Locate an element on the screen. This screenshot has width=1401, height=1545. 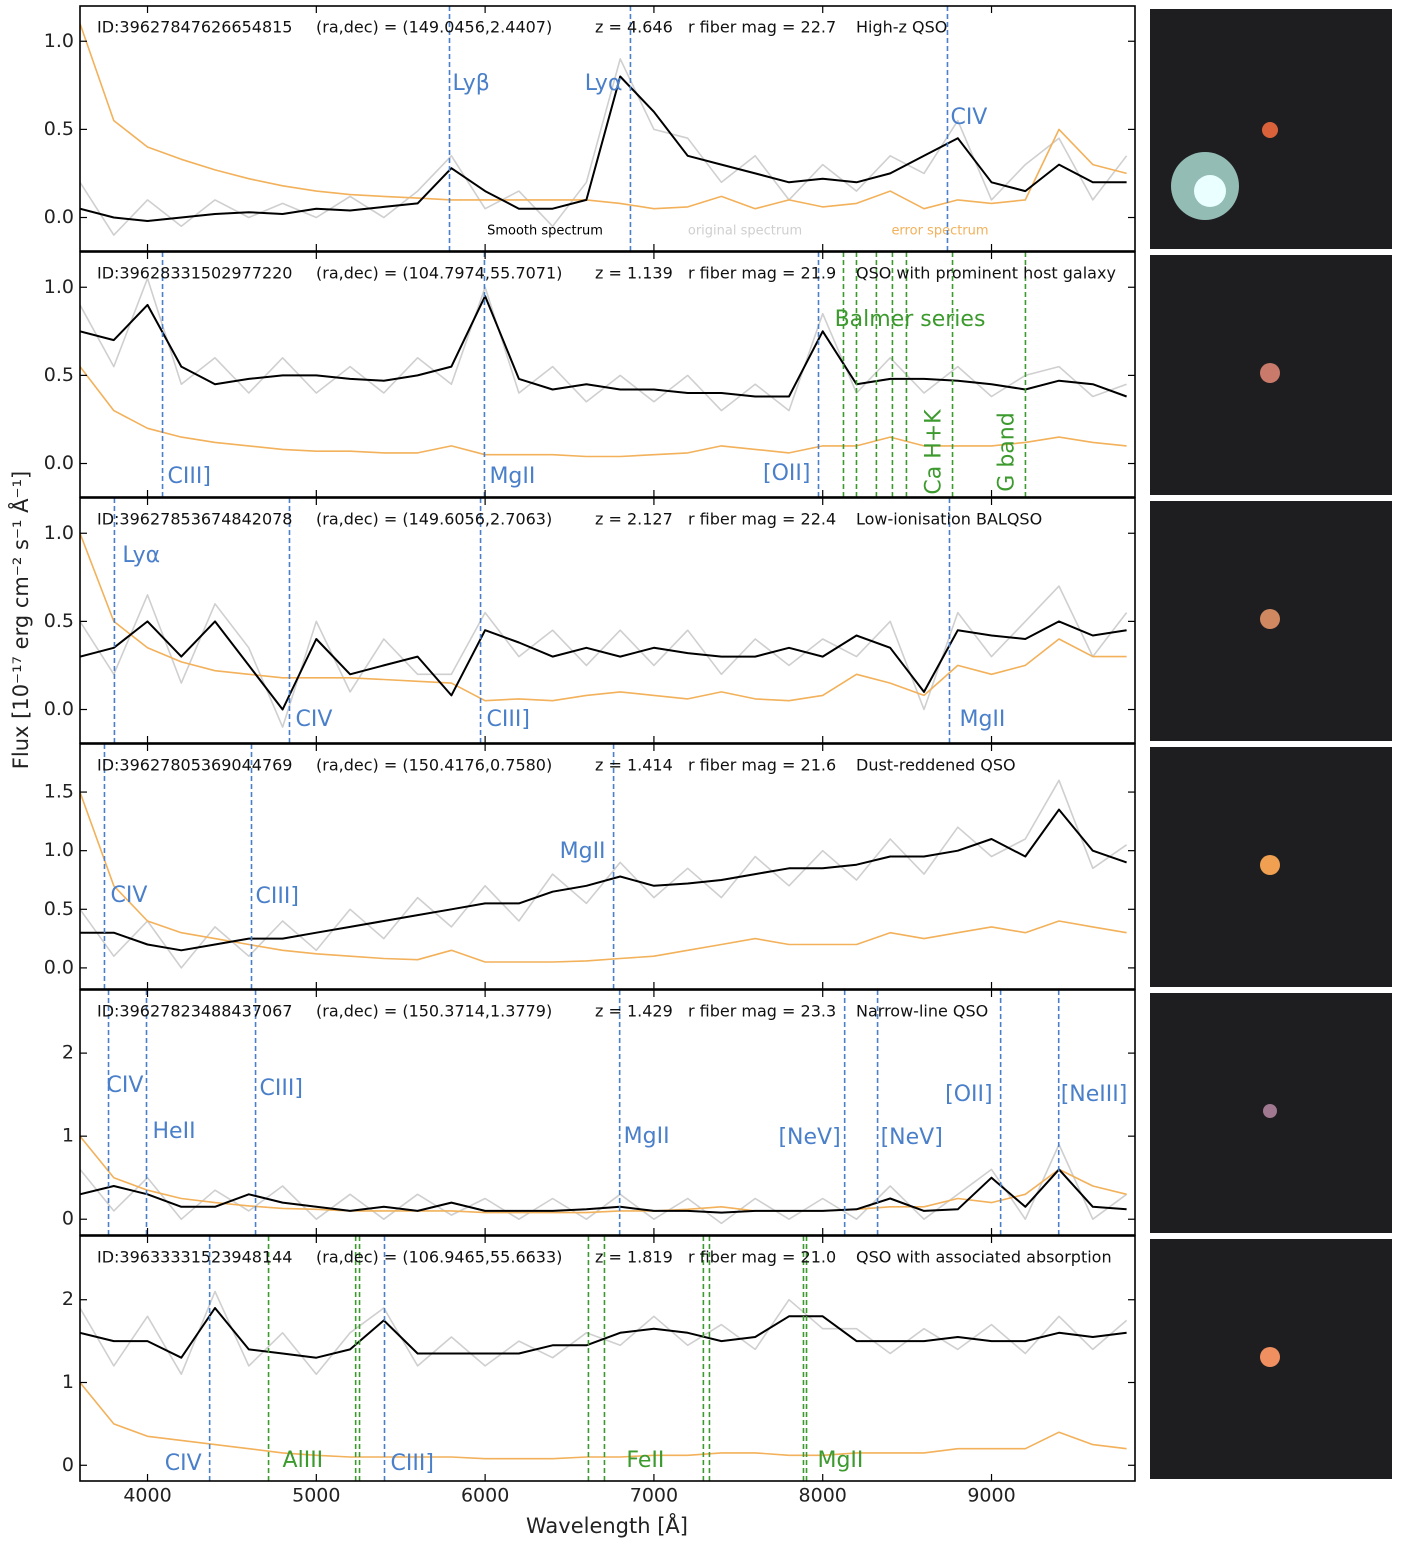
header-mag: r fiber mag = 21.0 is located at coordinates (762, 1257).